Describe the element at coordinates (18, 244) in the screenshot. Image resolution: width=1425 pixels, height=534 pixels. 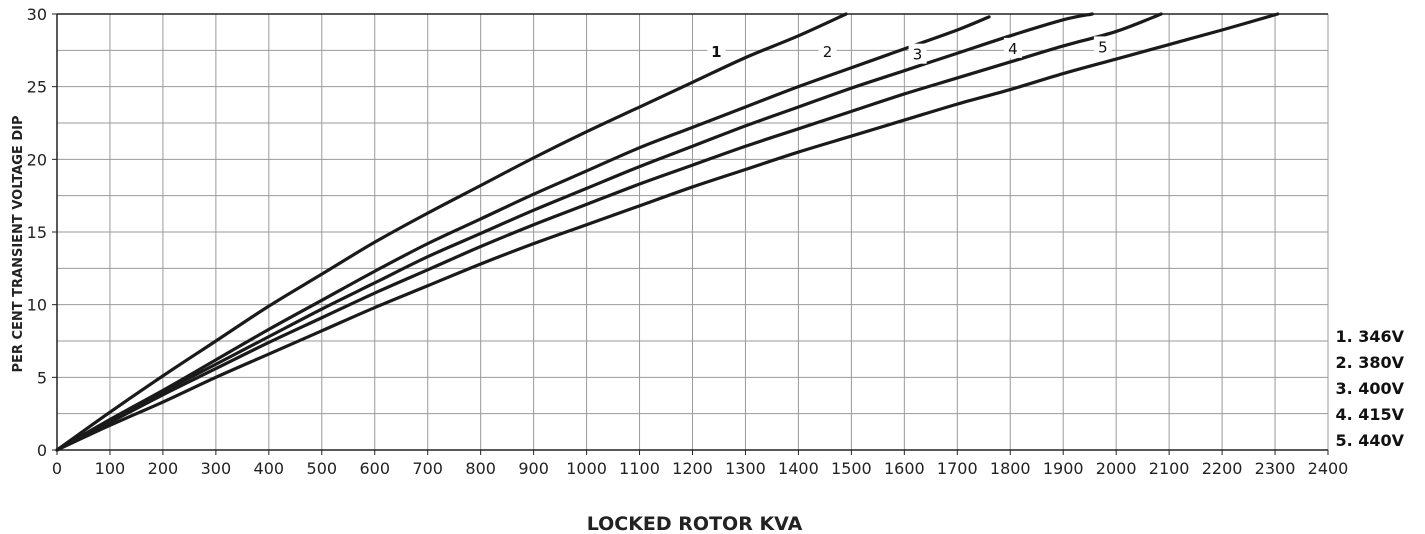
I see `y-axis-title: PER CENT TRANSIENT VOLTAGE DIP` at that location.